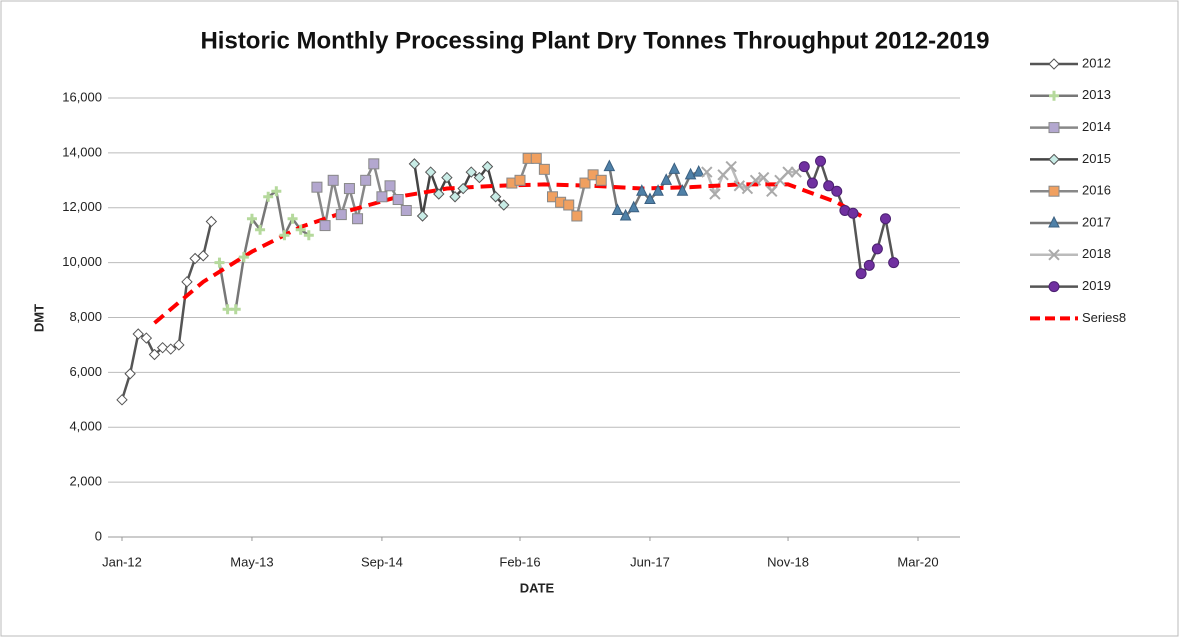  What do you see at coordinates (1070, 253) in the screenshot?
I see `legend-entry: 2018` at bounding box center [1070, 253].